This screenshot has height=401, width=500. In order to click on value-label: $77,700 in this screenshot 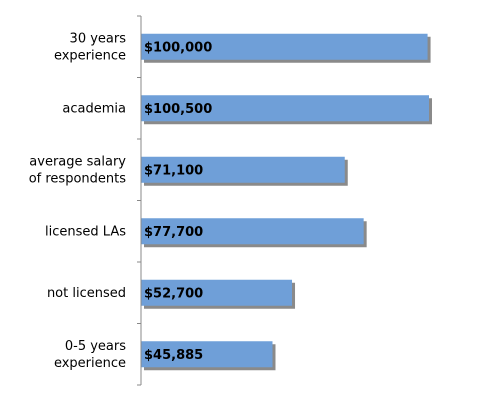, I will do `click(173, 232)`.